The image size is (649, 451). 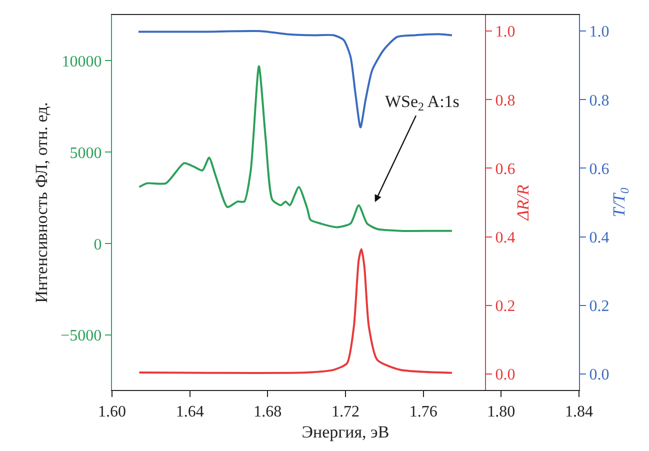 I want to click on annotation: WSe$_{2}$ A:1s, so click(x=422, y=103).